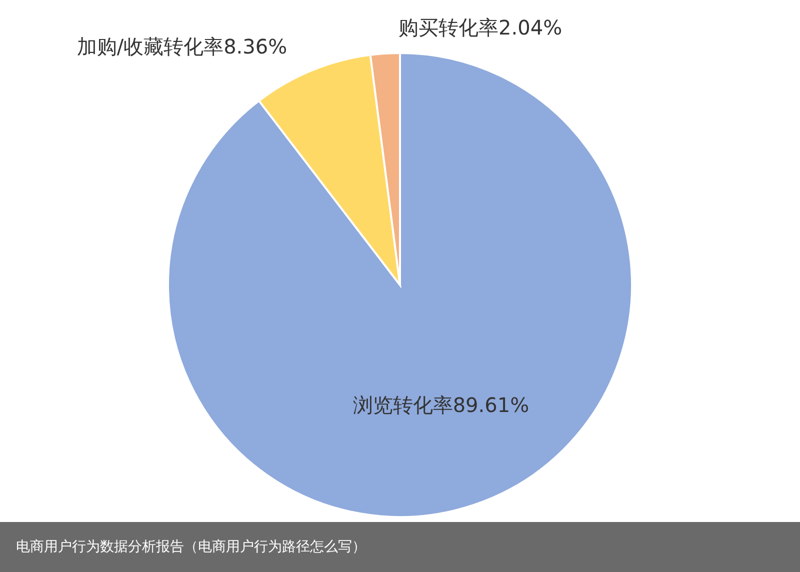 The image size is (800, 572). Describe the element at coordinates (441, 404) in the screenshot. I see `slice-label: 浏览转化率89.61%` at that location.